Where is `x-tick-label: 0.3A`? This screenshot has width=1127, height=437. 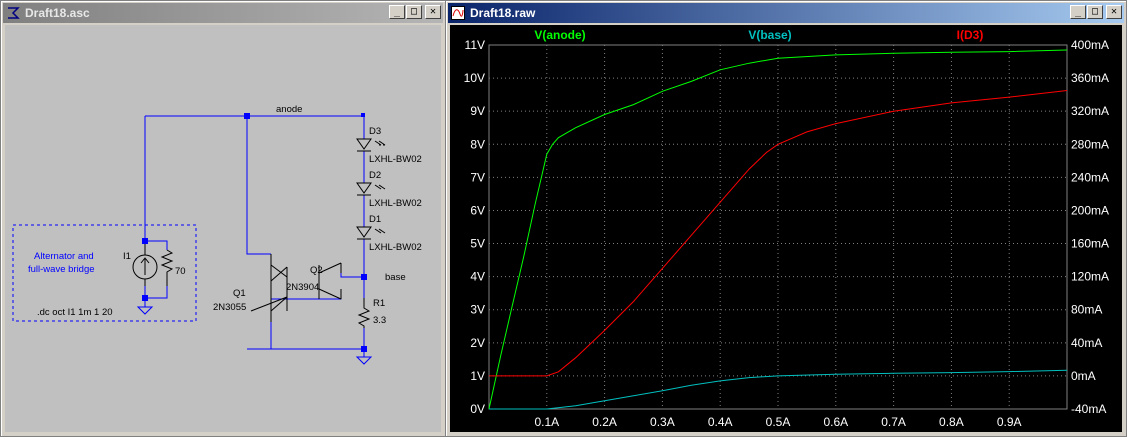
x-tick-label: 0.3A is located at coordinates (662, 422).